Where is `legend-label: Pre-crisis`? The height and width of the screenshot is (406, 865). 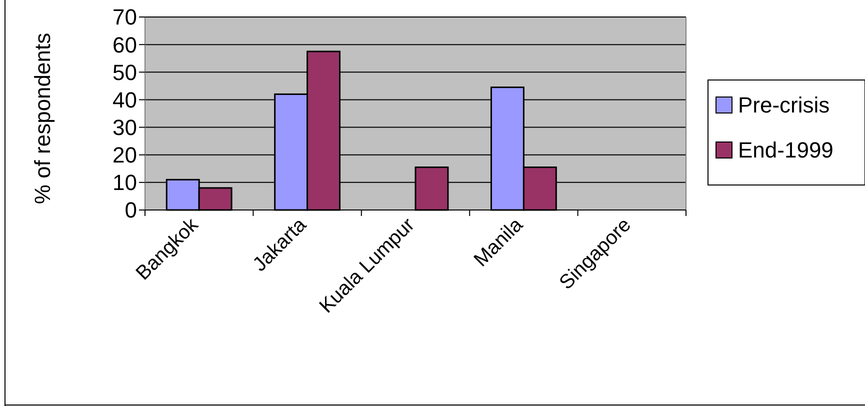 legend-label: Pre-crisis is located at coordinates (784, 105).